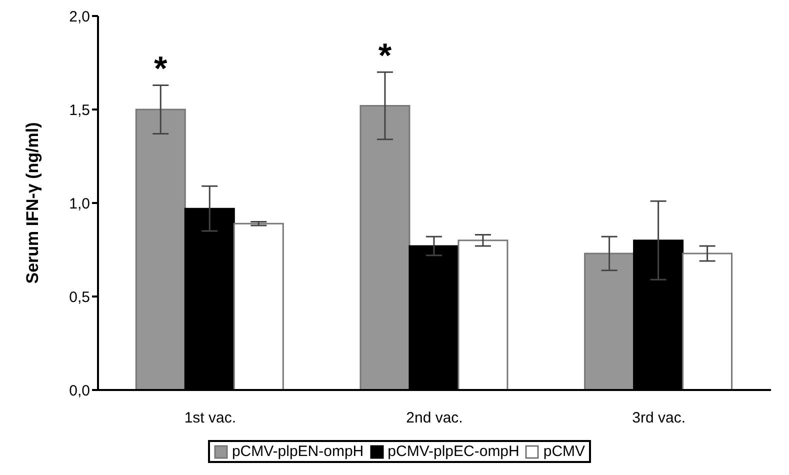  What do you see at coordinates (79, 203) in the screenshot?
I see `y-tick-label: 1,0` at bounding box center [79, 203].